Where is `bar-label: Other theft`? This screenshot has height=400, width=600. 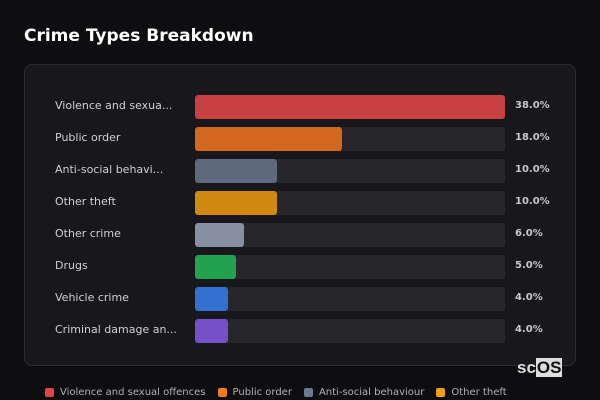
bar-label: Other theft is located at coordinates (85, 201).